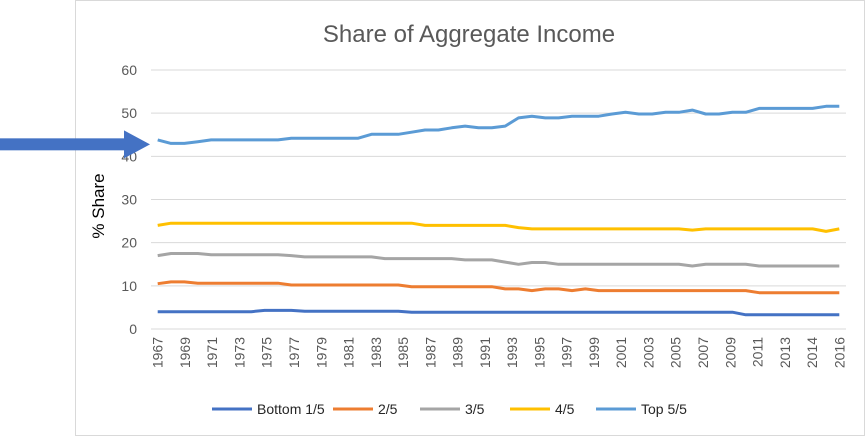 The image size is (868, 440). What do you see at coordinates (158, 352) in the screenshot?
I see `x-tick-label: 1967` at bounding box center [158, 352].